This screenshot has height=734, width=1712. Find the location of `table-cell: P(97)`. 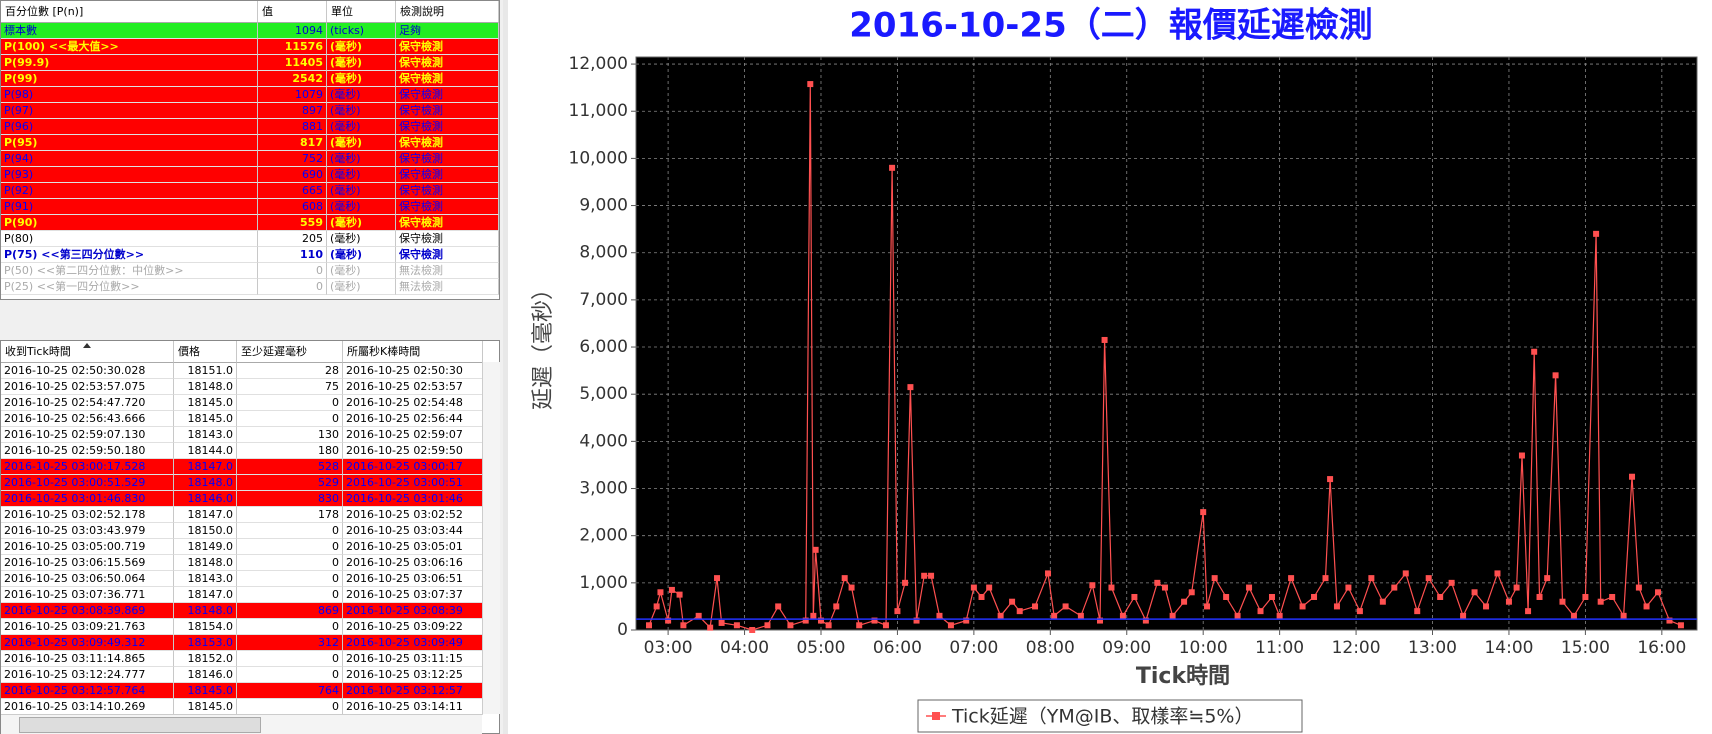

table-cell: P(97) is located at coordinates (129, 111).